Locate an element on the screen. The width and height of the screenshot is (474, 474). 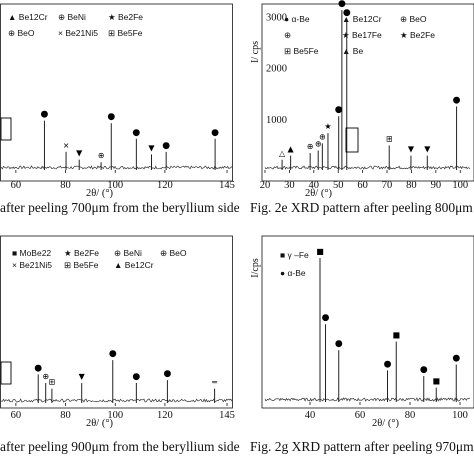
peak-marker: = is located at coordinates (214, 382).